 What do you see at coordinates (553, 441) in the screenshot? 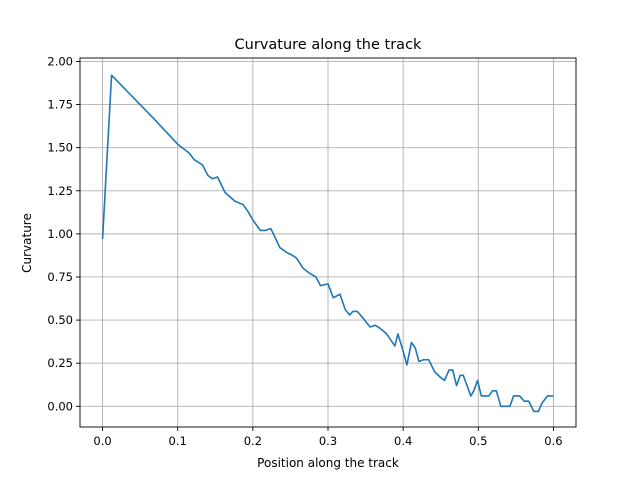
I see `x-tick-label: 0.6` at bounding box center [553, 441].